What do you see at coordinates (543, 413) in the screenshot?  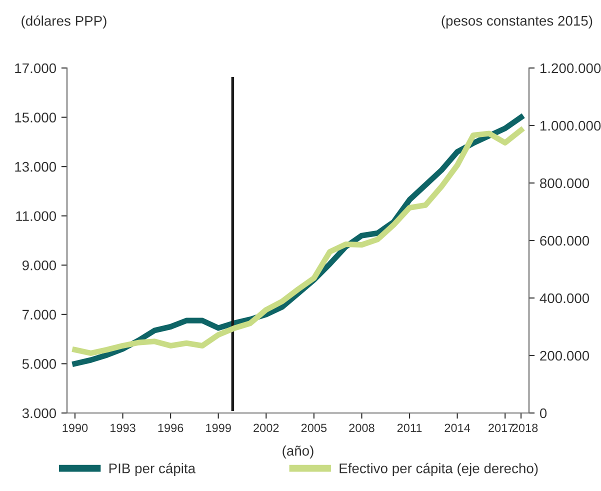 I see `y2-tick-label: 0` at bounding box center [543, 413].